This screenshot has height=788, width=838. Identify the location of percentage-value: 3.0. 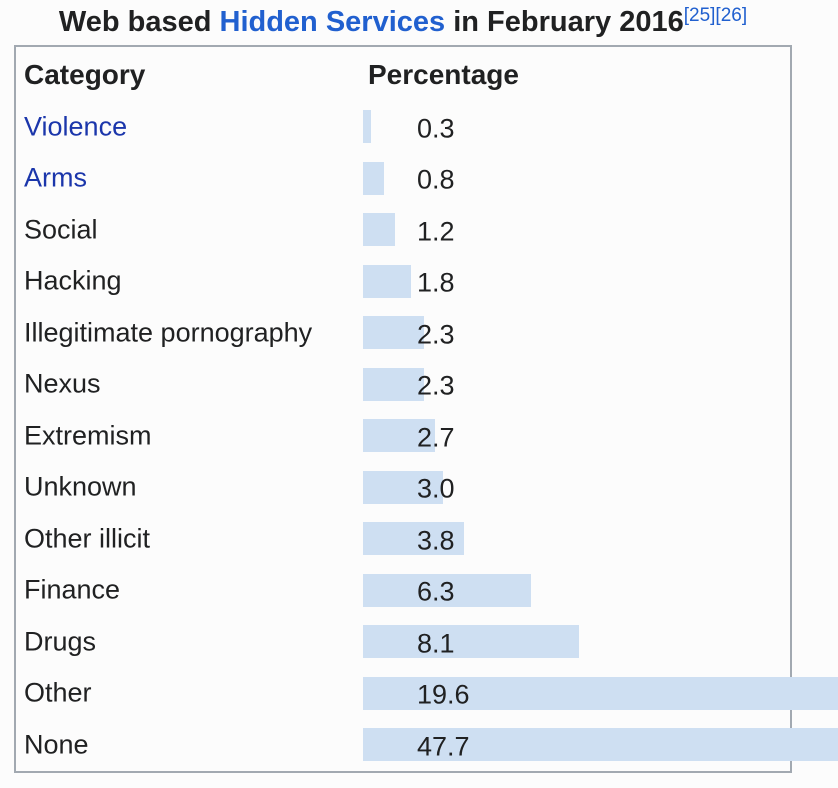
(436, 488).